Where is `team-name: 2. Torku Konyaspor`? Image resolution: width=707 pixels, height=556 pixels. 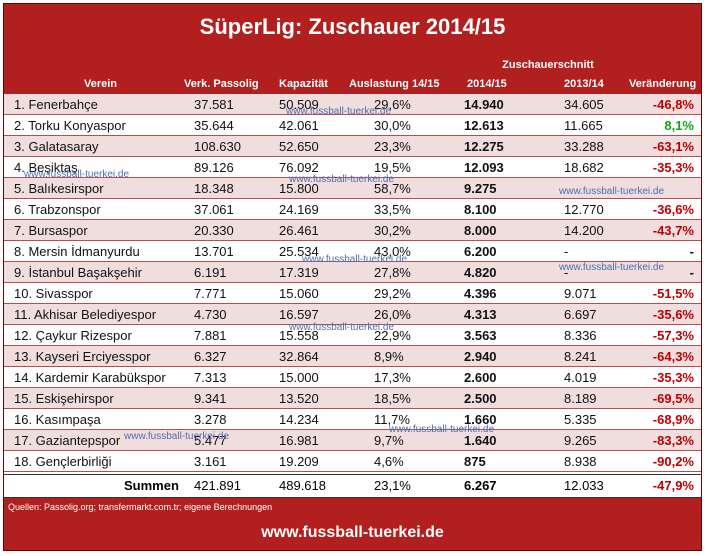 team-name: 2. Torku Konyaspor is located at coordinates (70, 125).